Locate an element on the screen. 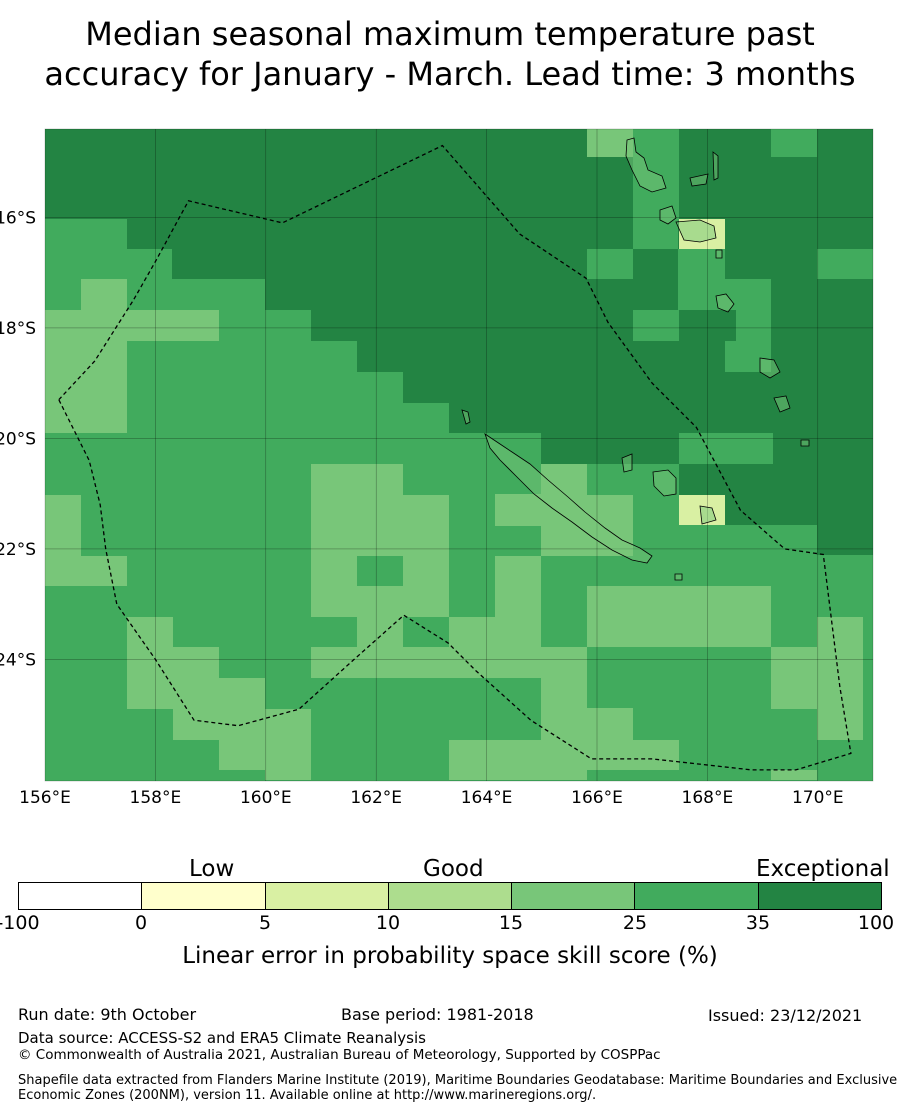 The image size is (900, 1110). colorbar-tick: 5 is located at coordinates (265, 923).